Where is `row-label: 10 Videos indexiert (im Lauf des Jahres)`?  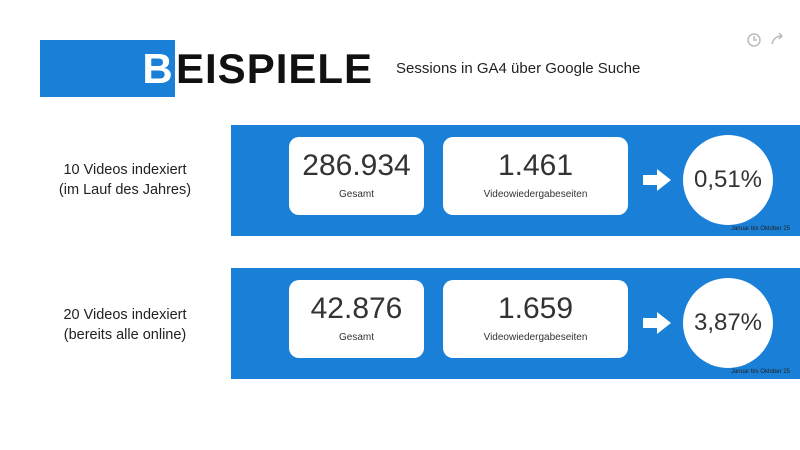 row-label: 10 Videos indexiert (im Lauf des Jahres) is located at coordinates (125, 180).